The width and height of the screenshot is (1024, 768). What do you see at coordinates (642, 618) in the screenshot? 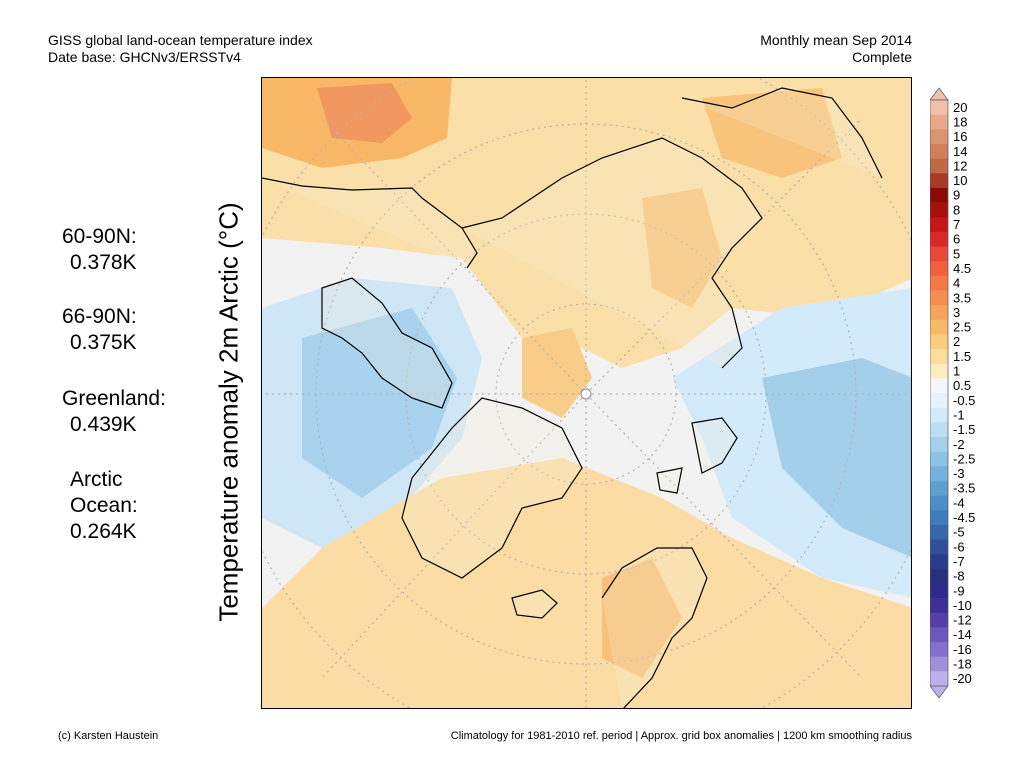
I see `warm-anomaly-scandinavia` at bounding box center [642, 618].